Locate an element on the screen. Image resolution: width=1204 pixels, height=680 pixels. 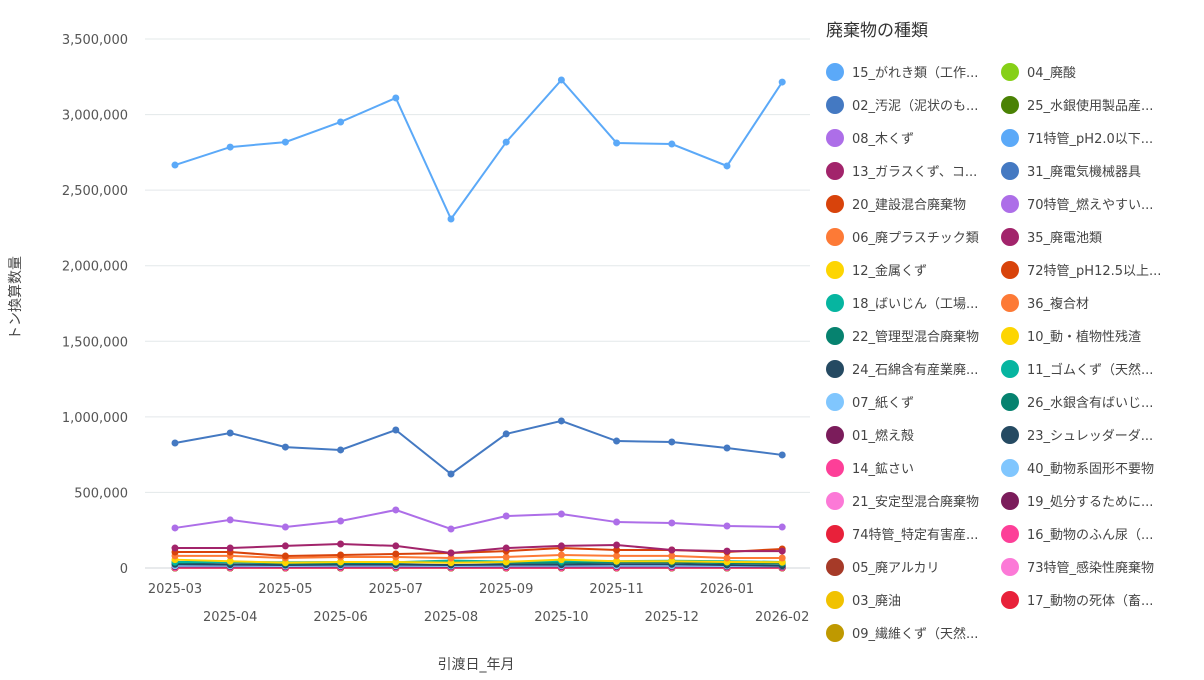
legend-item: 35_廃電池類 is located at coordinates (1096, 236).